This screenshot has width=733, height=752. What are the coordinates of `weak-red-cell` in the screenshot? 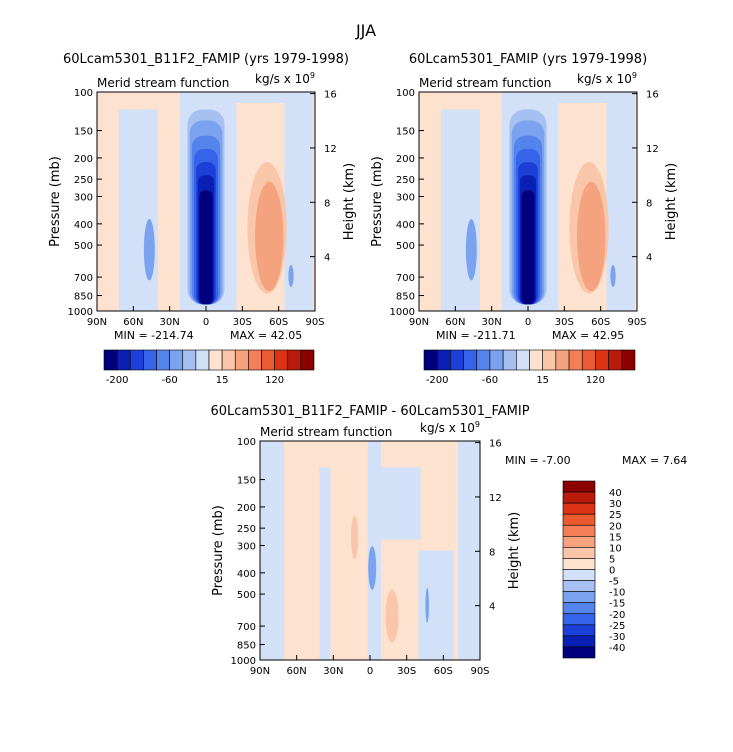 It's located at (355, 537).